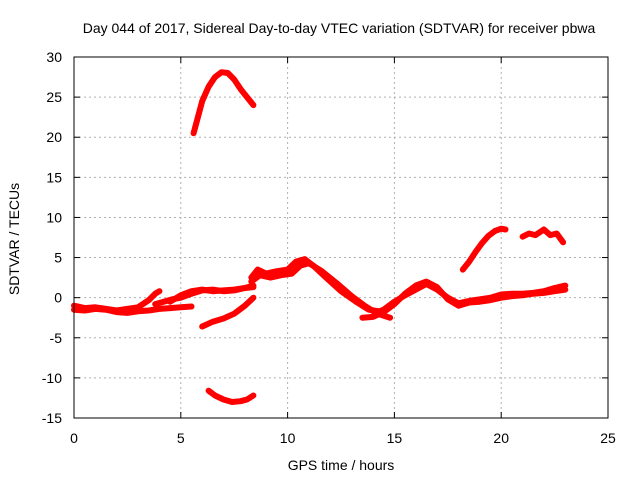  I want to click on x-tick-label: 15, so click(395, 438).